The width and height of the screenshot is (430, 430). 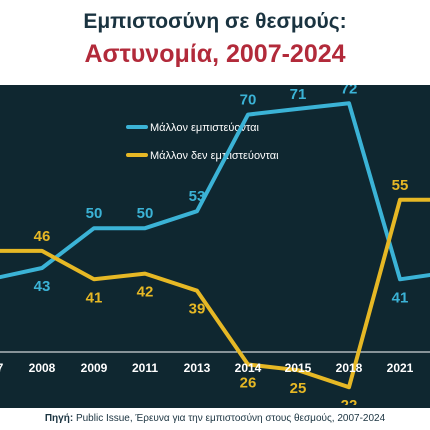 I want to click on data-label: 43, so click(x=42, y=286).